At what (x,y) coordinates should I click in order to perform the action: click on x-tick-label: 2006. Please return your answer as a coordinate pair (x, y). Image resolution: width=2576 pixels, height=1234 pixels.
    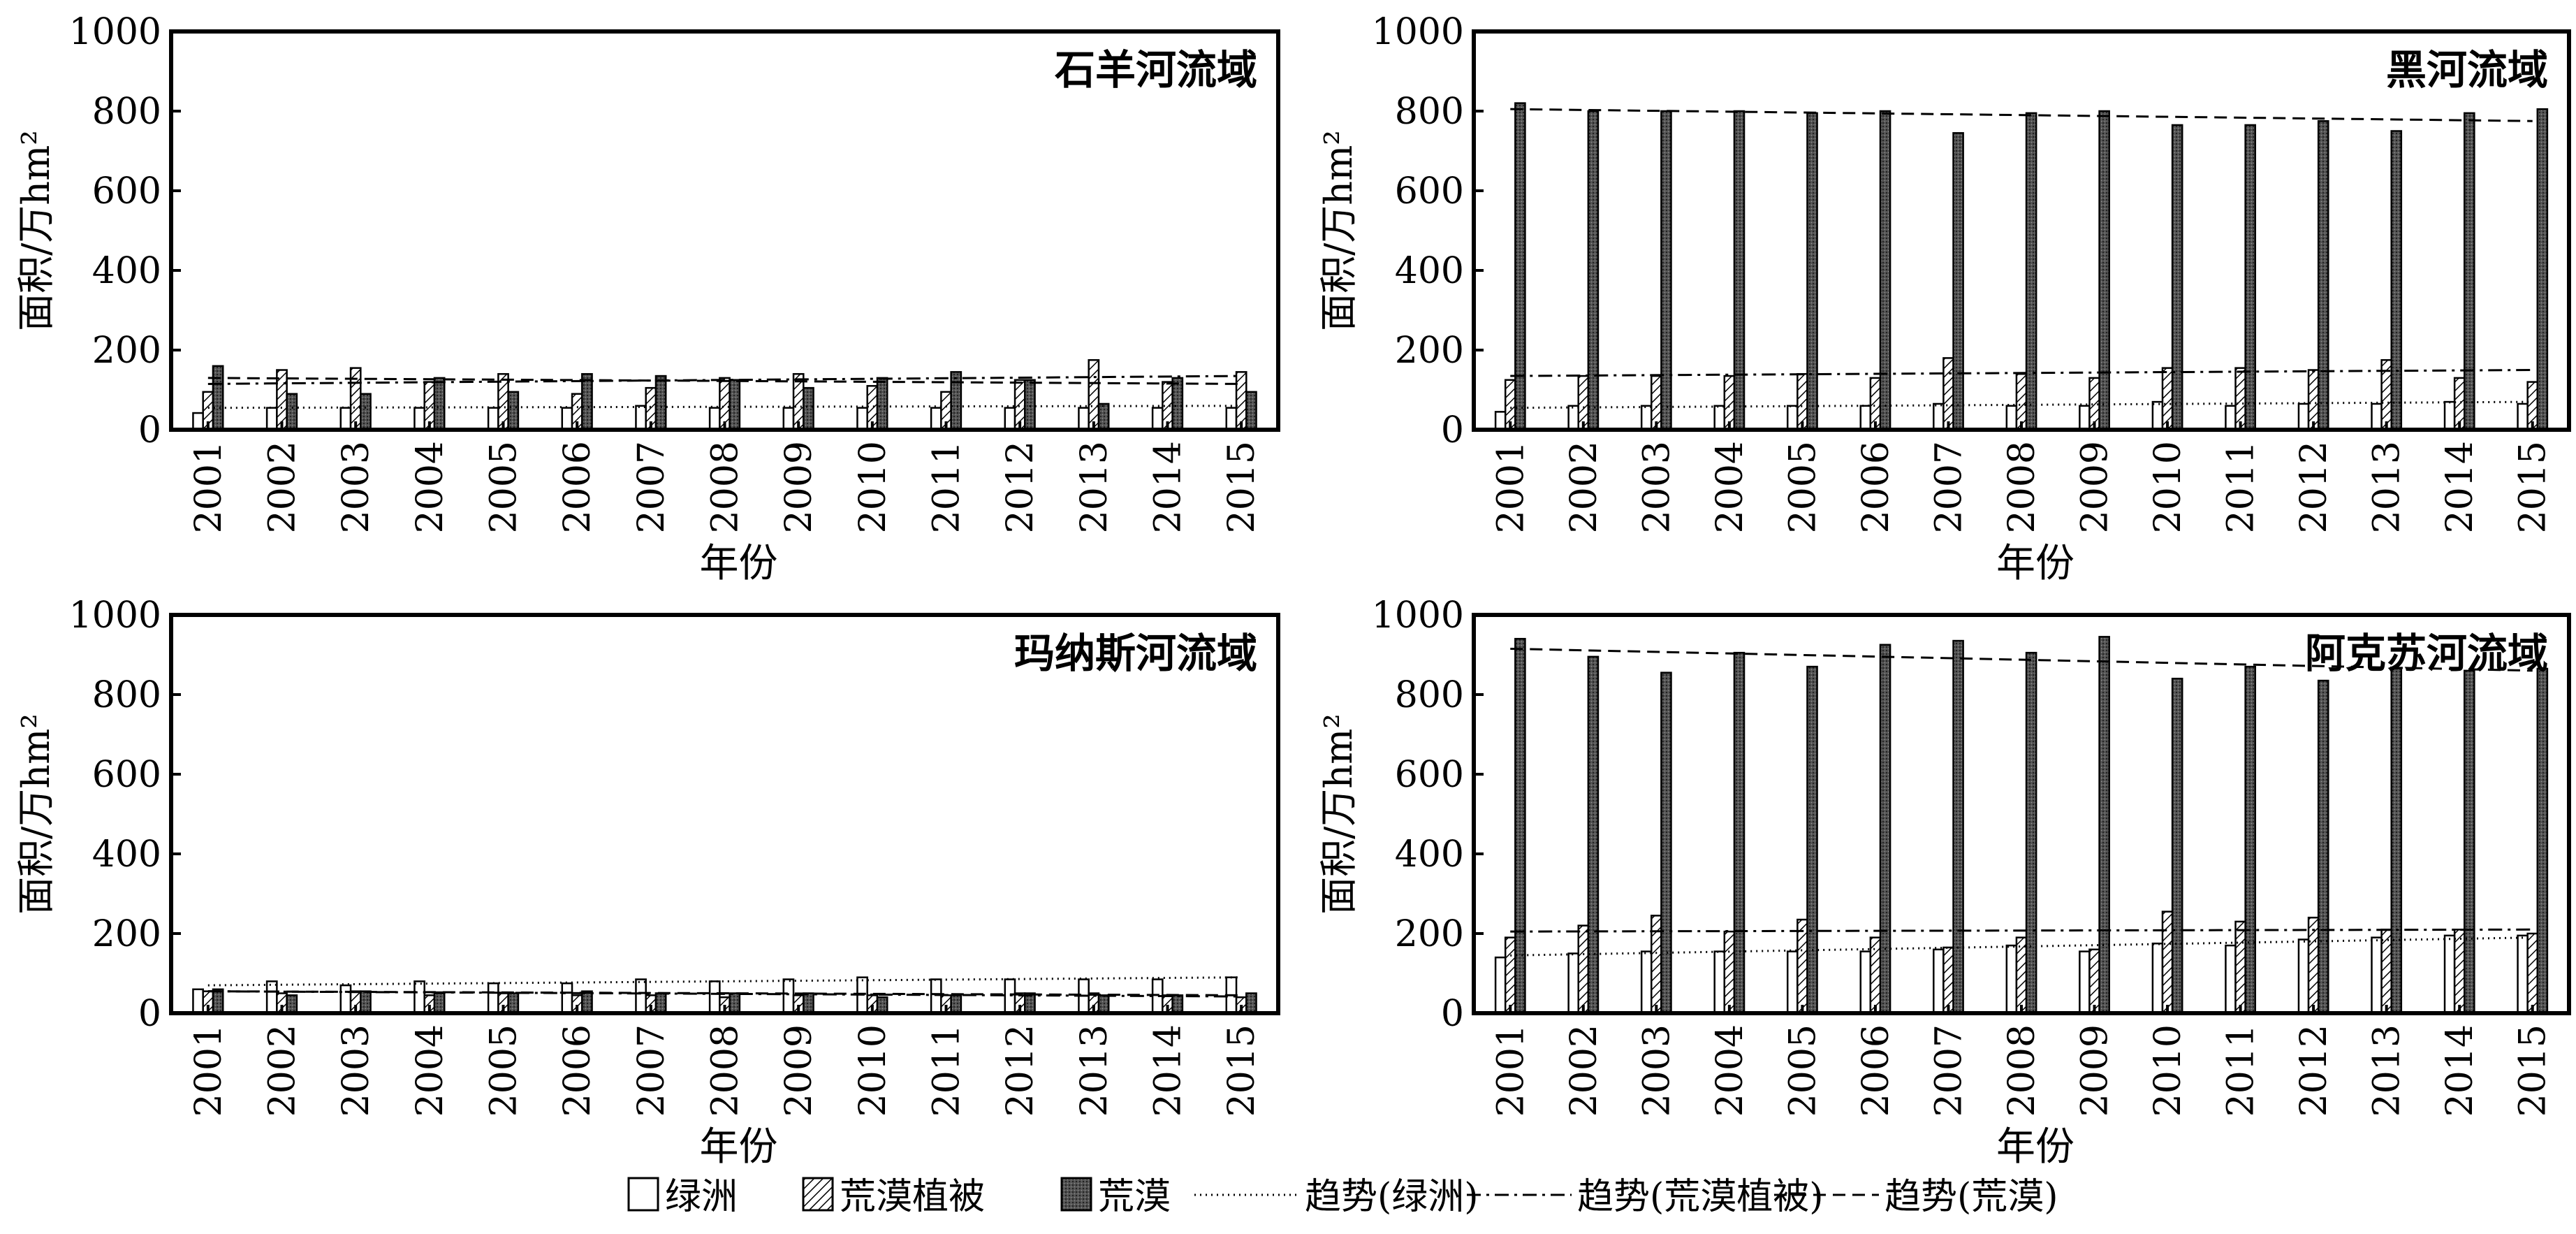
    Looking at the image, I should click on (578, 487).